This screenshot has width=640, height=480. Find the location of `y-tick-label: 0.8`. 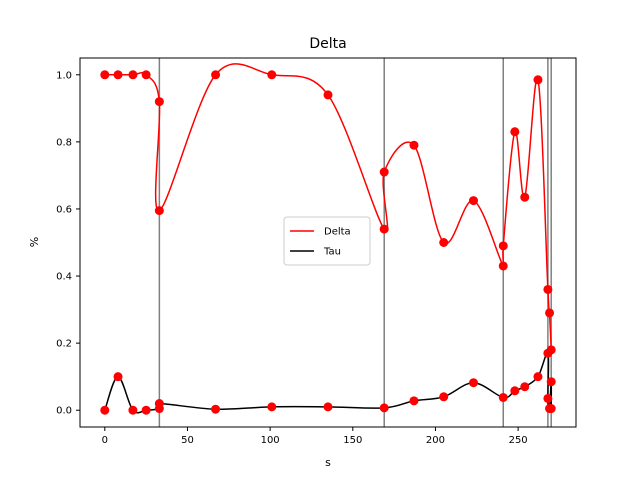

y-tick-label: 0.8 is located at coordinates (64, 142).